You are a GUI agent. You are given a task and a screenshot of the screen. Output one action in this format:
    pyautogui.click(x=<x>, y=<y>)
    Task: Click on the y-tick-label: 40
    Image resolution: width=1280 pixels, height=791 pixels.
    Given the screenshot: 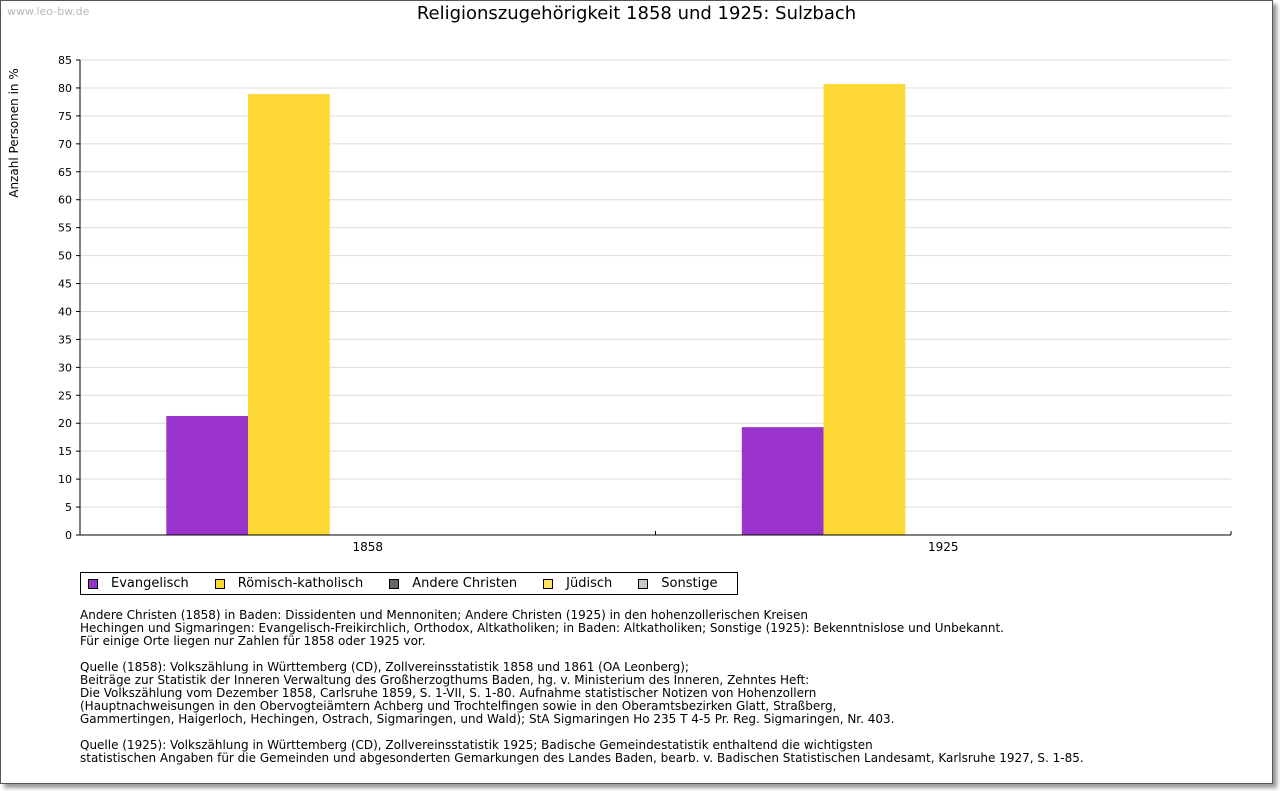 What is the action you would take?
    pyautogui.click(x=65, y=311)
    